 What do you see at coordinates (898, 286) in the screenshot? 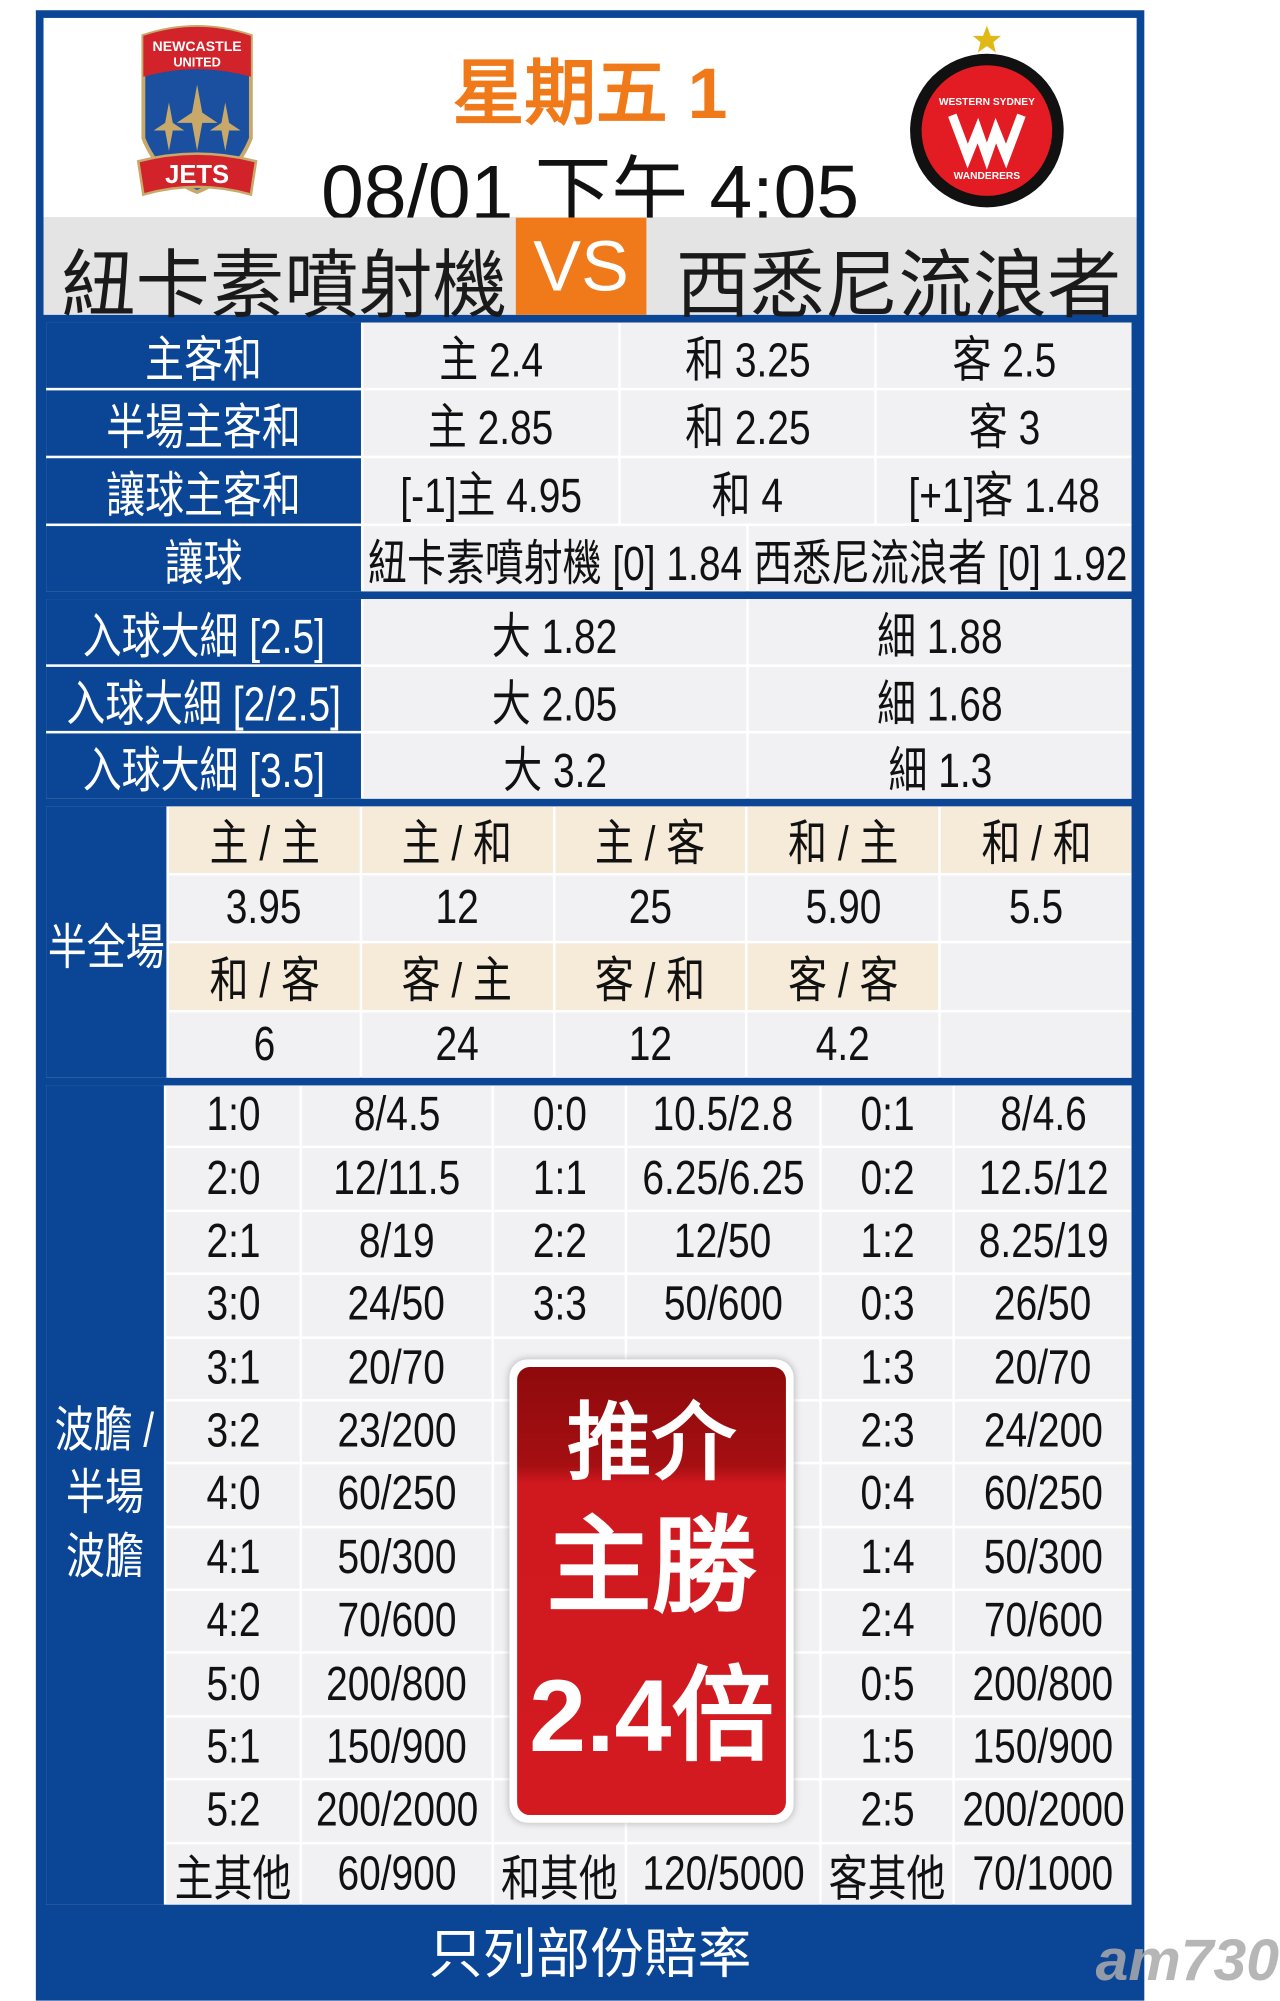
I see `away-team-name: 西悉尼流浪者` at bounding box center [898, 286].